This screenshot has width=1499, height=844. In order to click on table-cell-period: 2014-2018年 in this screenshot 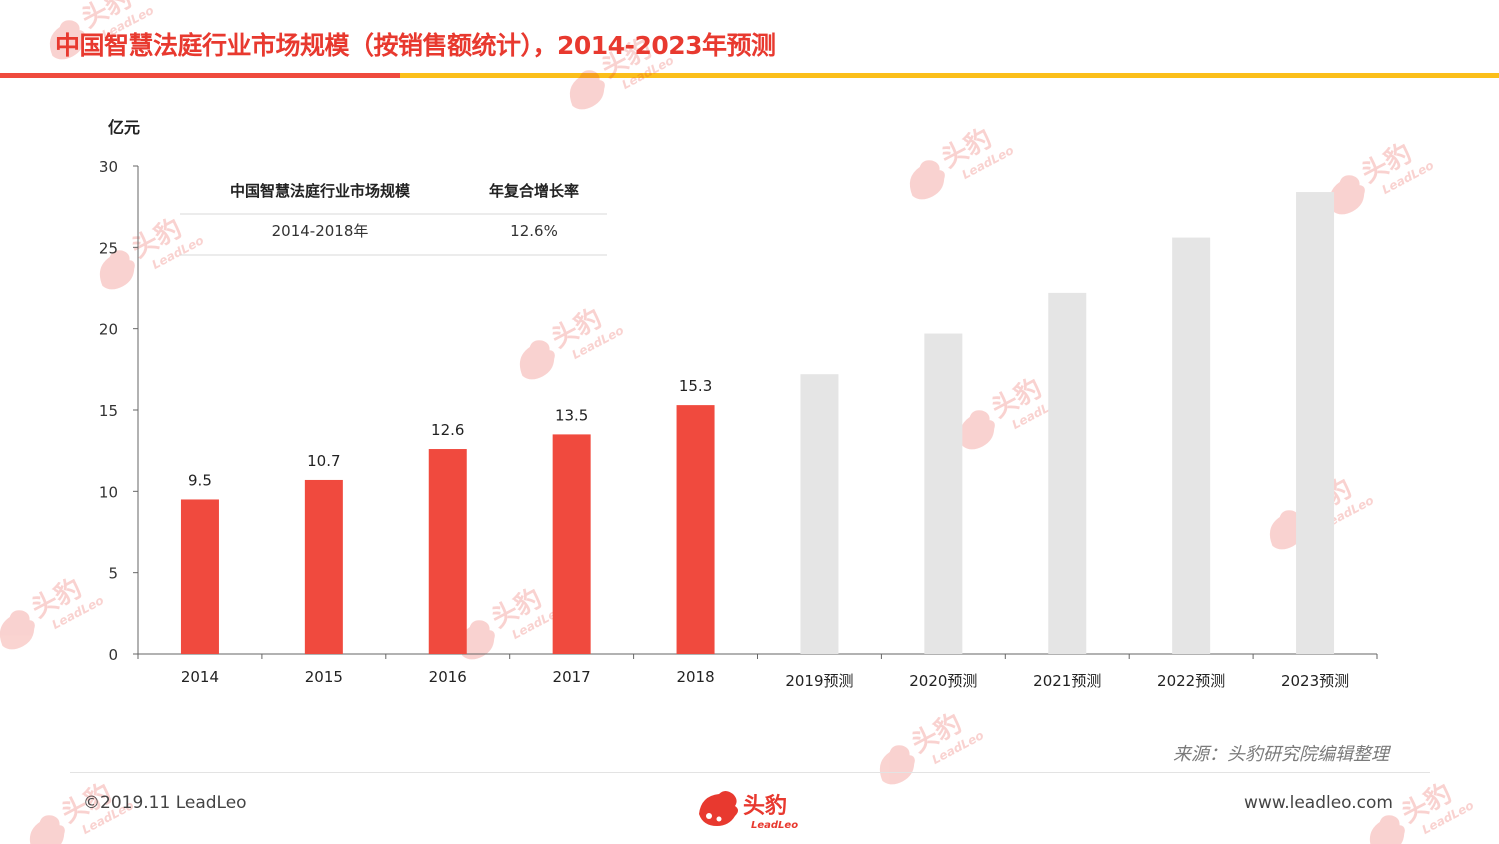, I will do `click(320, 231)`.